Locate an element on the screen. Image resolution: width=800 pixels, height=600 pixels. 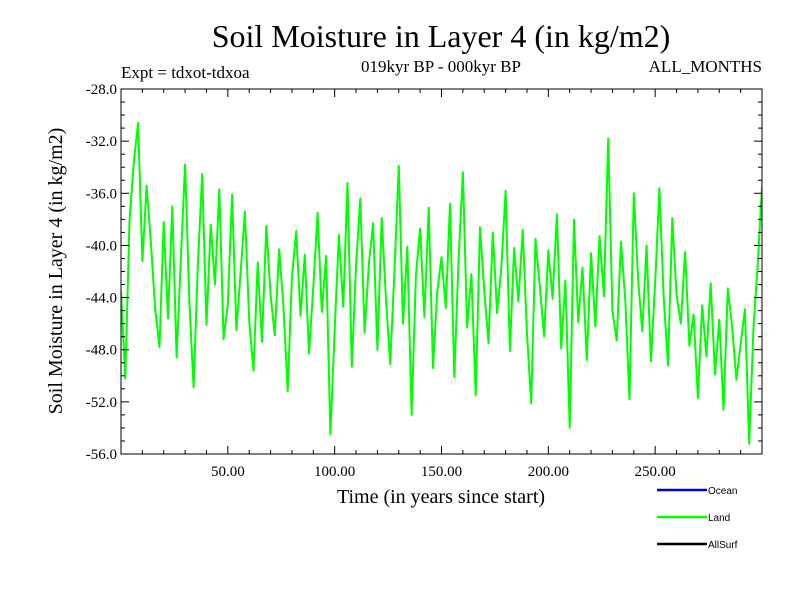
legend-label-allsurf: AllSurf is located at coordinates (723, 545).